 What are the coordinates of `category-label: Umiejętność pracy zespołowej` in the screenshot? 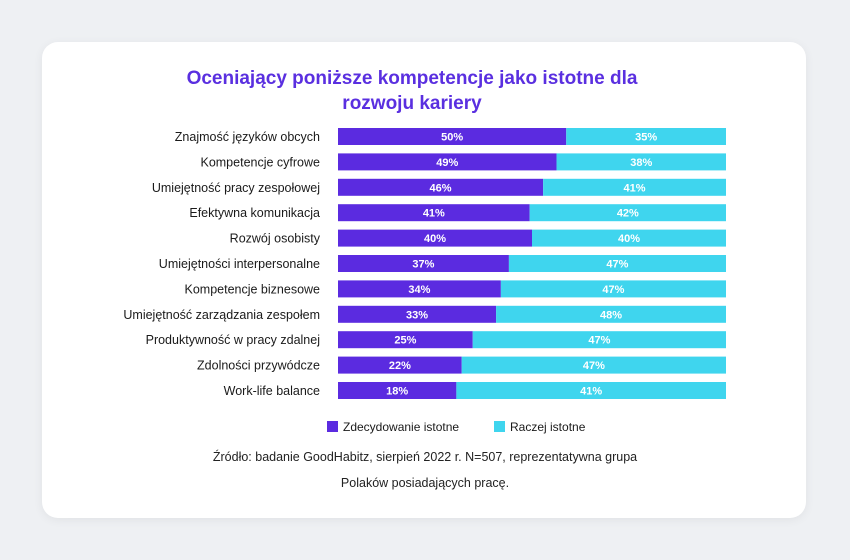 It's located at (236, 188).